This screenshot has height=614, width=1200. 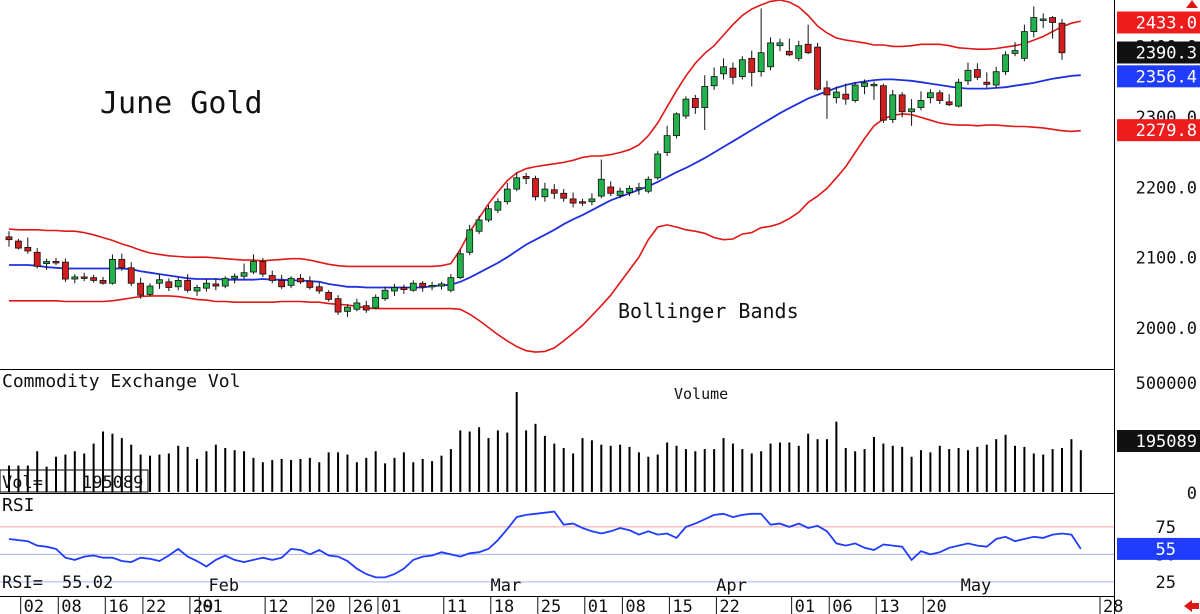 What do you see at coordinates (1166, 54) in the screenshot?
I see `price-badge-label: 2390.3` at bounding box center [1166, 54].